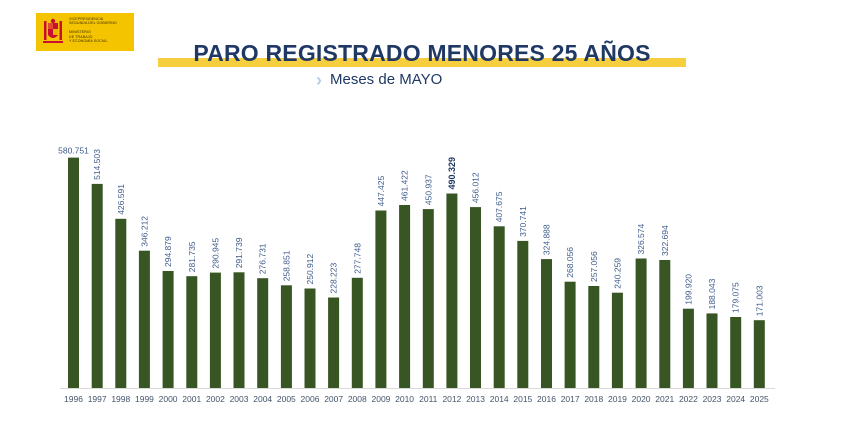 The width and height of the screenshot is (849, 443). Describe the element at coordinates (547, 239) in the screenshot. I see `value-label-2016: 324.888` at that location.